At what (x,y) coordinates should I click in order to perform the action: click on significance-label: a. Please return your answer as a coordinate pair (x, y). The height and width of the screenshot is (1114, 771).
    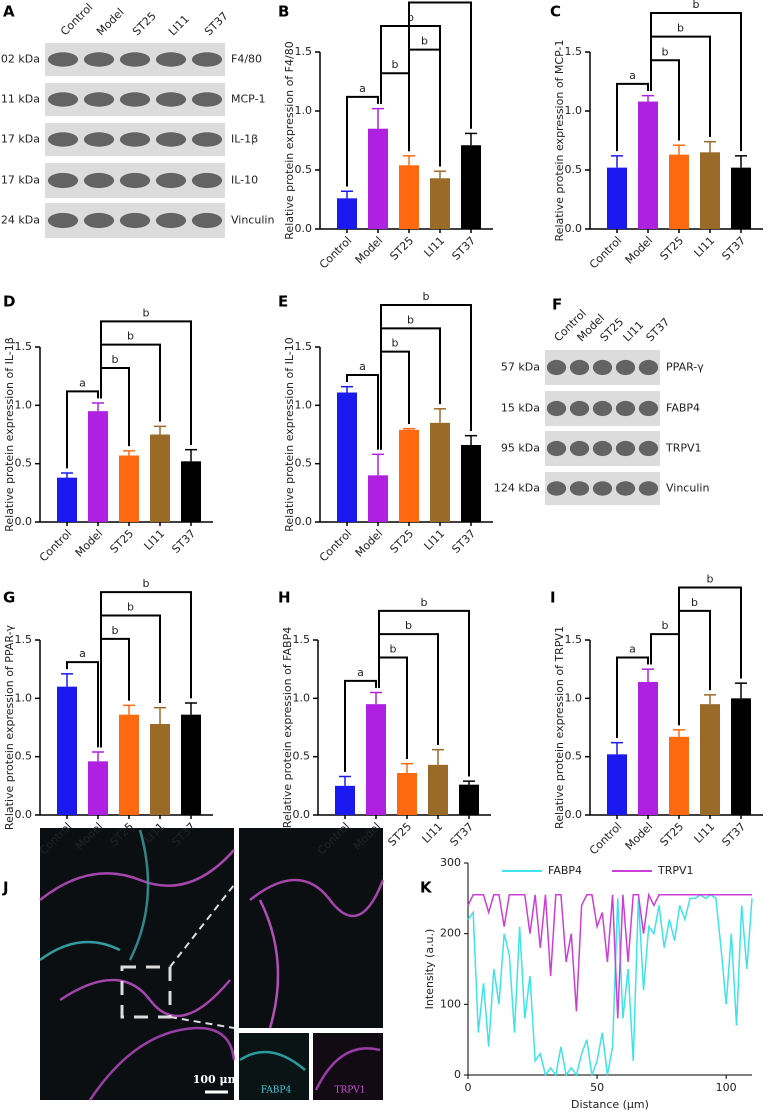
    Looking at the image, I should click on (360, 672).